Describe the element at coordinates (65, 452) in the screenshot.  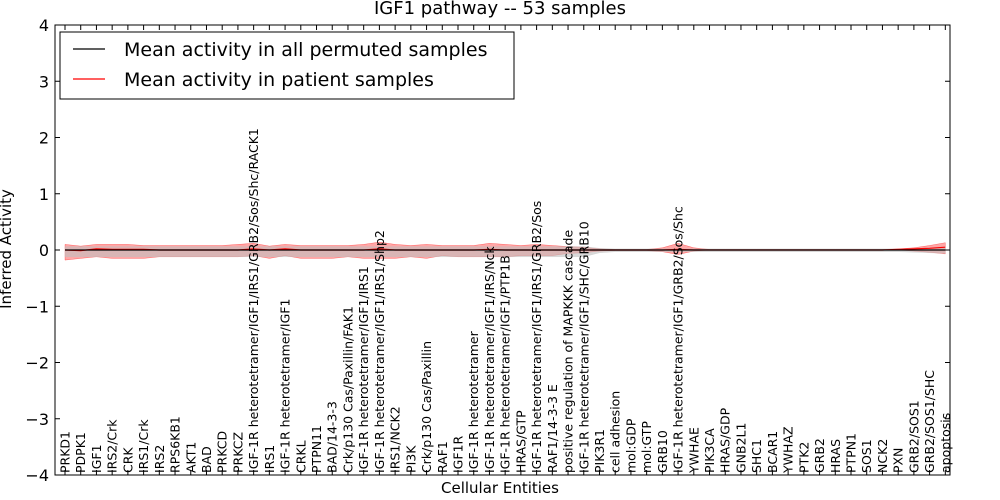
I see `x-tick-label: PRKD1` at that location.